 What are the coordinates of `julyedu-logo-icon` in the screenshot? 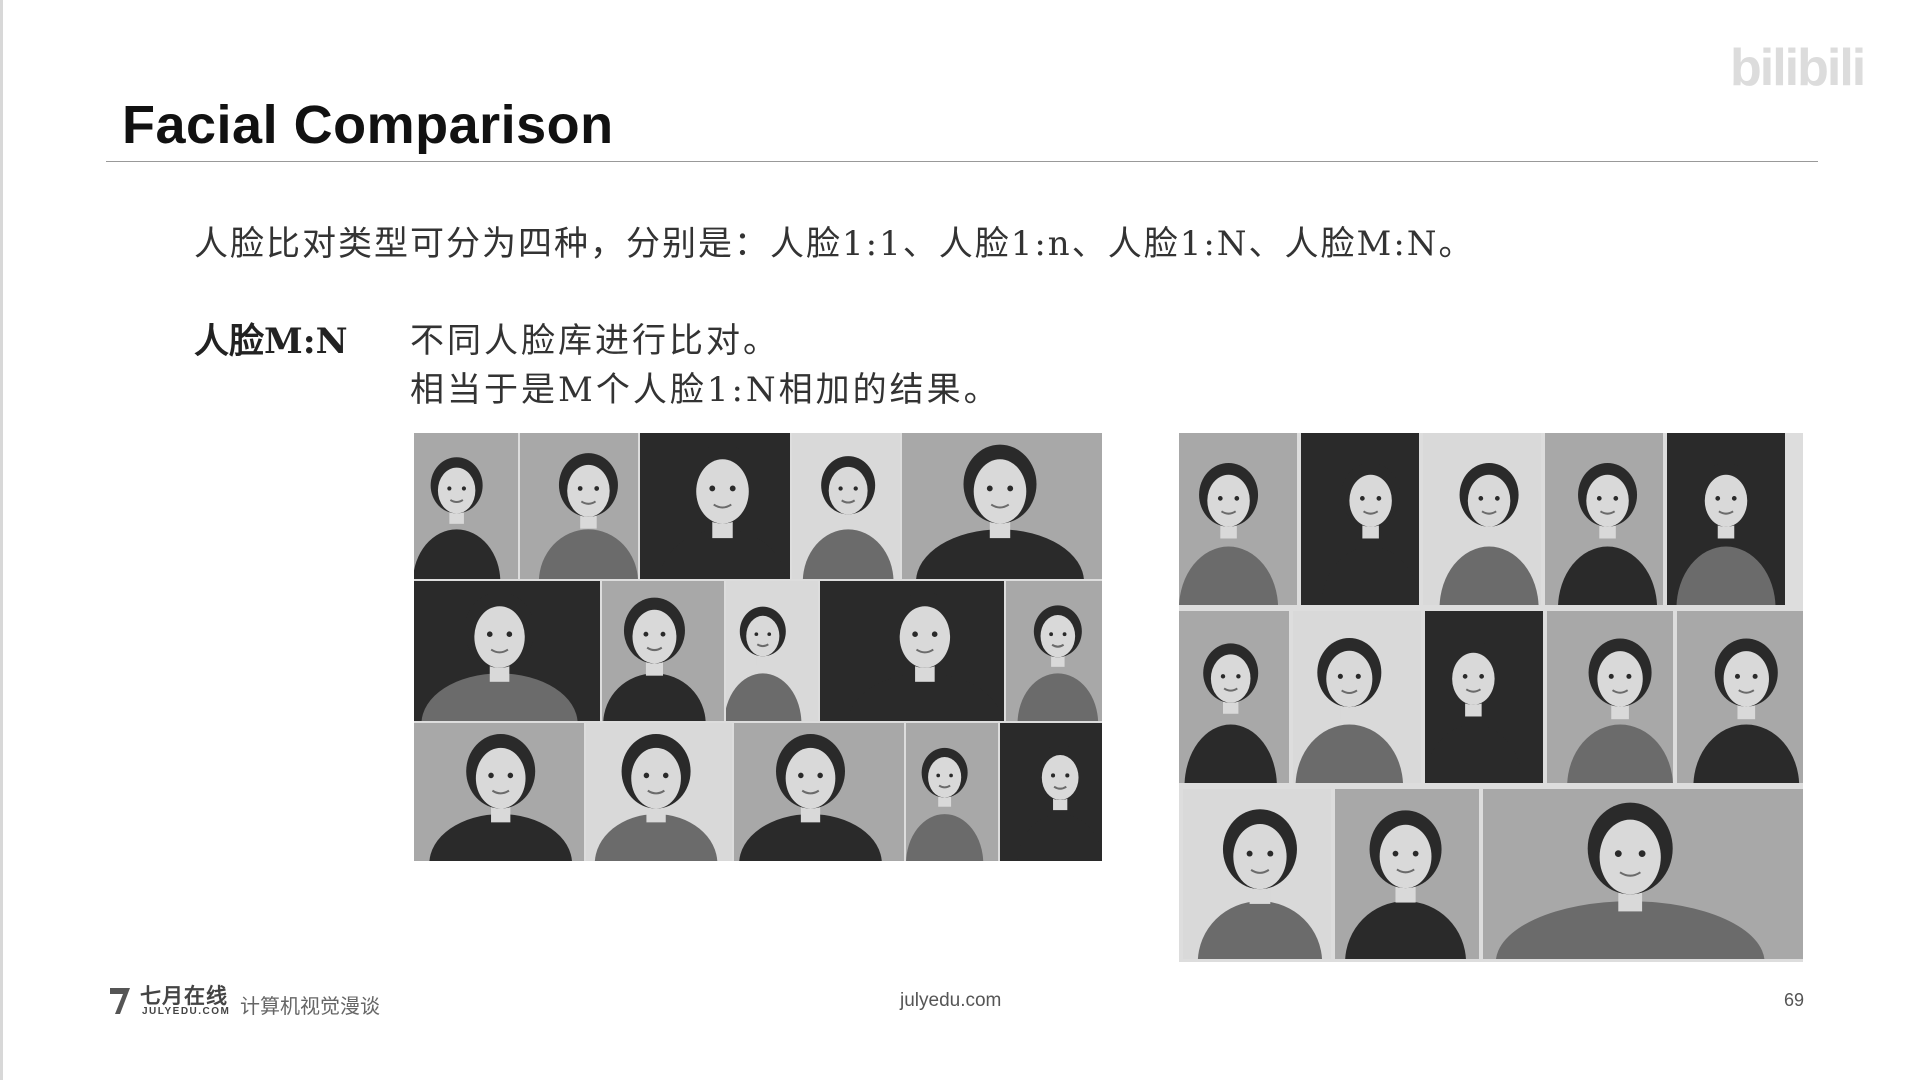 It's located at (120, 1001).